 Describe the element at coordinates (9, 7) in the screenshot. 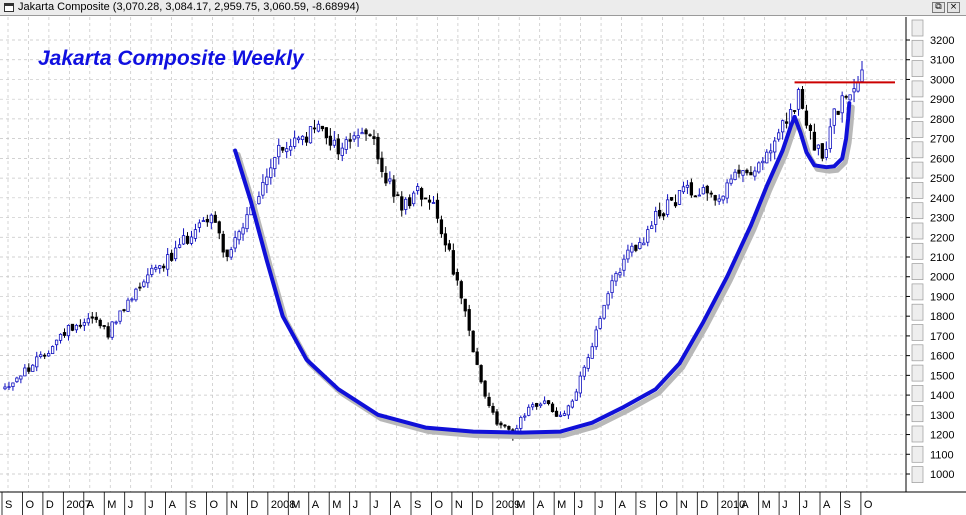

I see `chart-window-icon` at that location.